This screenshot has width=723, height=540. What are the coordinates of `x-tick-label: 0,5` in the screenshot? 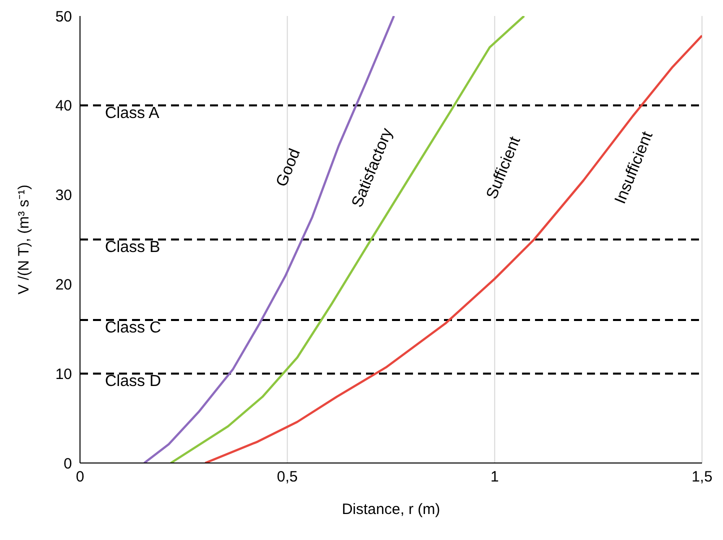 It's located at (287, 477).